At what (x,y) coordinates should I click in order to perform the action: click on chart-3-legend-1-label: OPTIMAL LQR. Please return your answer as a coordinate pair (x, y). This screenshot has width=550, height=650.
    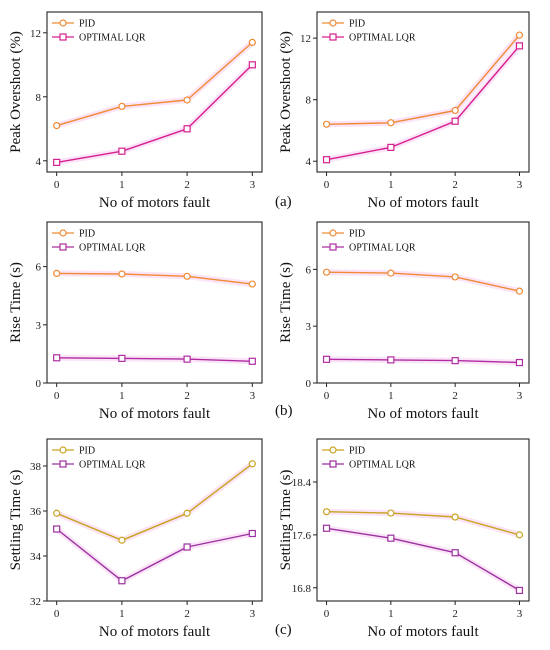
    Looking at the image, I should click on (382, 248).